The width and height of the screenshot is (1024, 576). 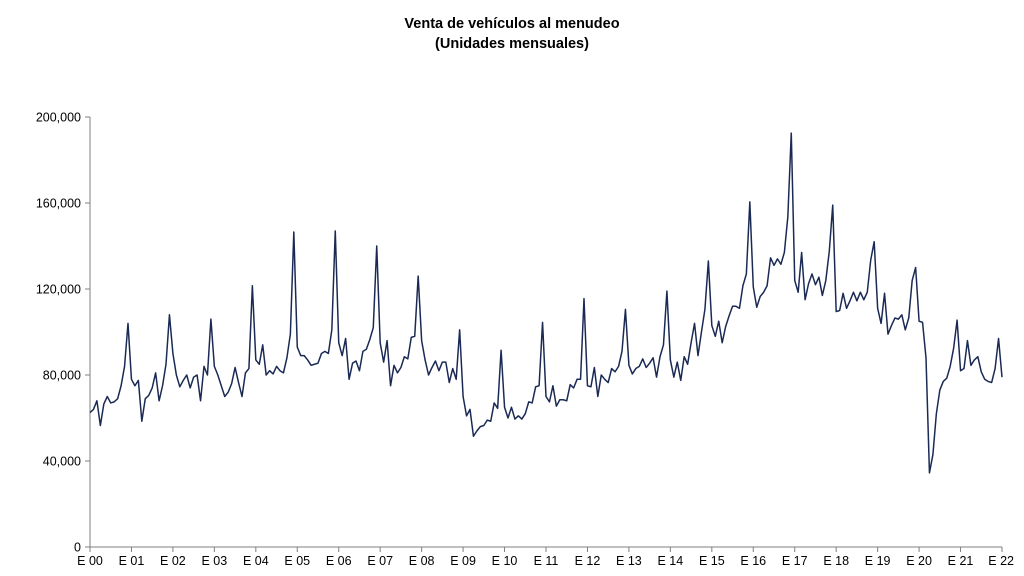 I want to click on x-tick-label: E 08, so click(x=422, y=561).